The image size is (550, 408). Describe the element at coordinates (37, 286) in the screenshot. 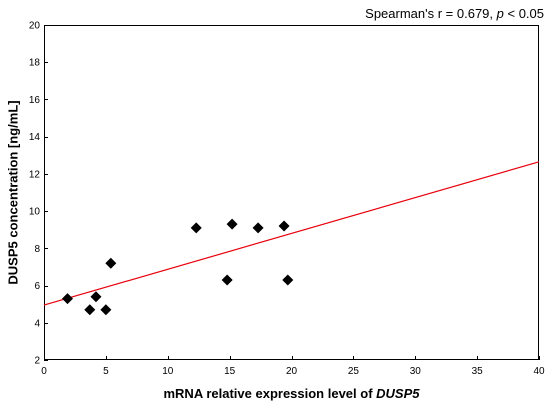

I see `y-tick-label: 6` at that location.